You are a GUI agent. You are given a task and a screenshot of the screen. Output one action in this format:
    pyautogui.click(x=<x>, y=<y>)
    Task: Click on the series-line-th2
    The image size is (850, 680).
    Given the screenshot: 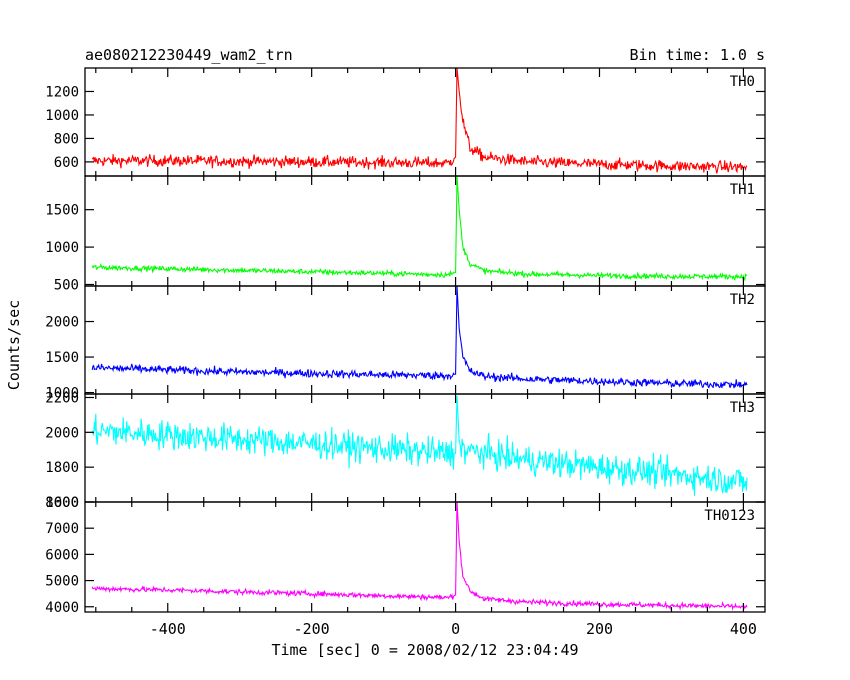 What is the action you would take?
    pyautogui.click(x=419, y=337)
    